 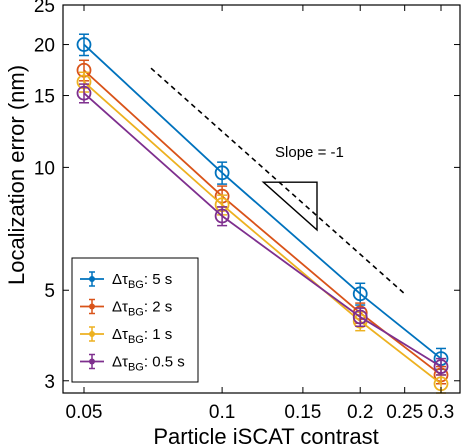 What do you see at coordinates (135, 320) in the screenshot?
I see `legend: ΔτBG: 5 s ΔτBG: 2 s ΔτBG: 1 s ΔτBG: 0.5 s` at bounding box center [135, 320].